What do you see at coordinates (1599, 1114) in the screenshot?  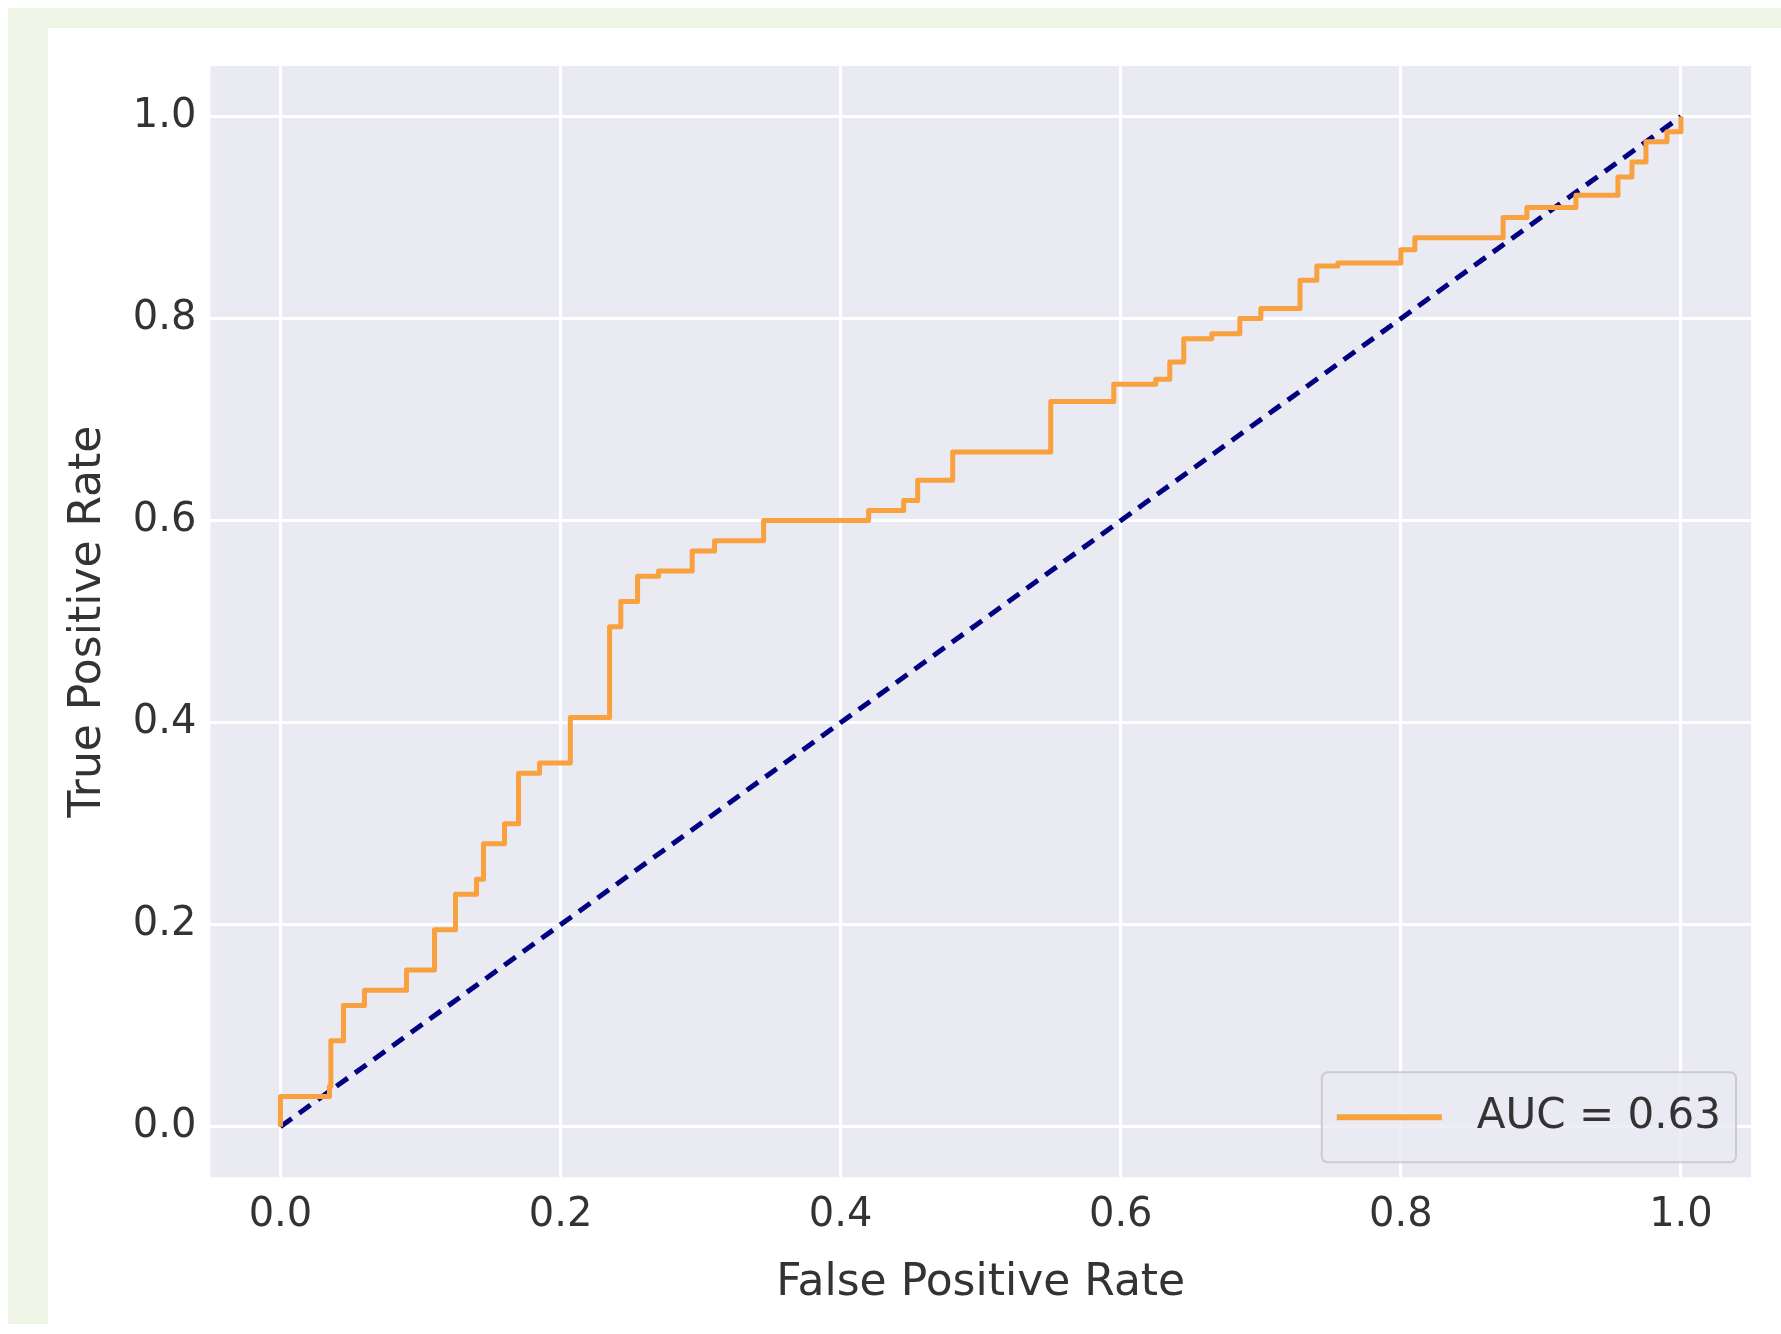 I see `legend-label: AUC = 0.63` at bounding box center [1599, 1114].